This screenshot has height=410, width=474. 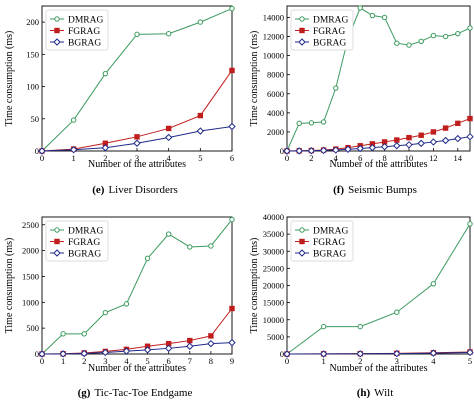 I want to click on series-line-bgrag, so click(x=378, y=353).